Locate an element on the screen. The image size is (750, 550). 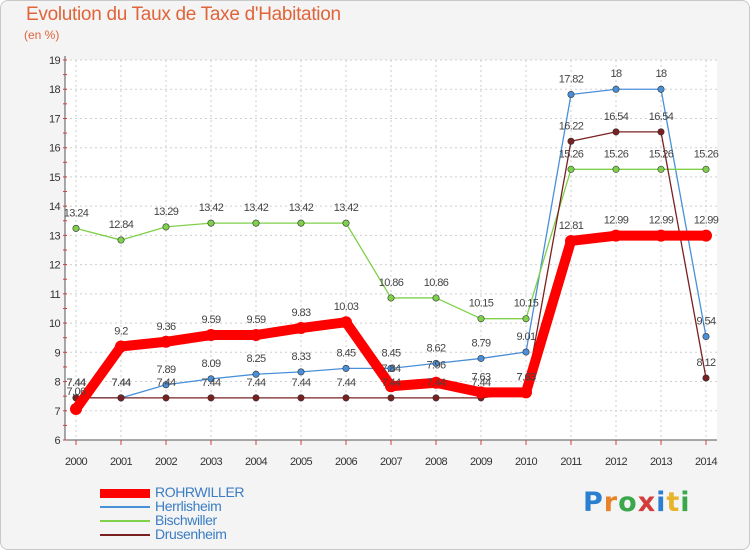
x-tick-label: 2009 is located at coordinates (481, 462).